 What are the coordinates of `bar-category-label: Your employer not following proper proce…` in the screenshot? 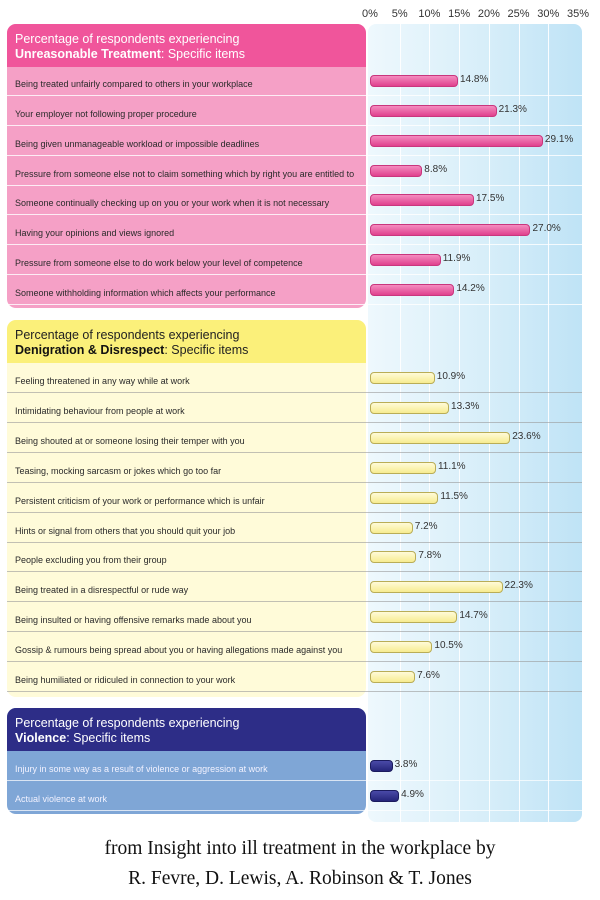 It's located at (106, 113).